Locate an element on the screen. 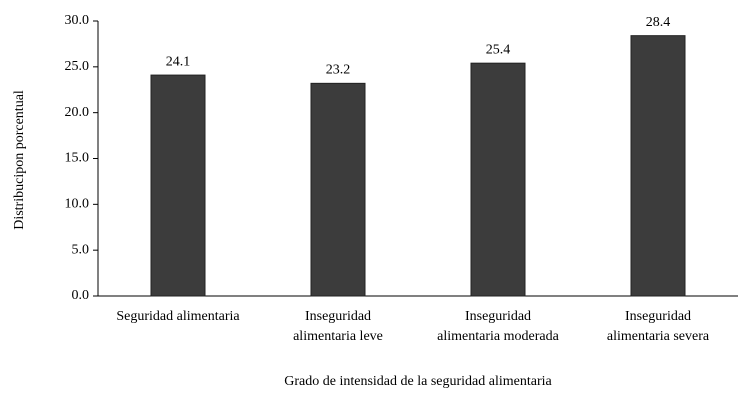 The image size is (746, 400). y-tick-label: 25.0 is located at coordinates (77, 66).